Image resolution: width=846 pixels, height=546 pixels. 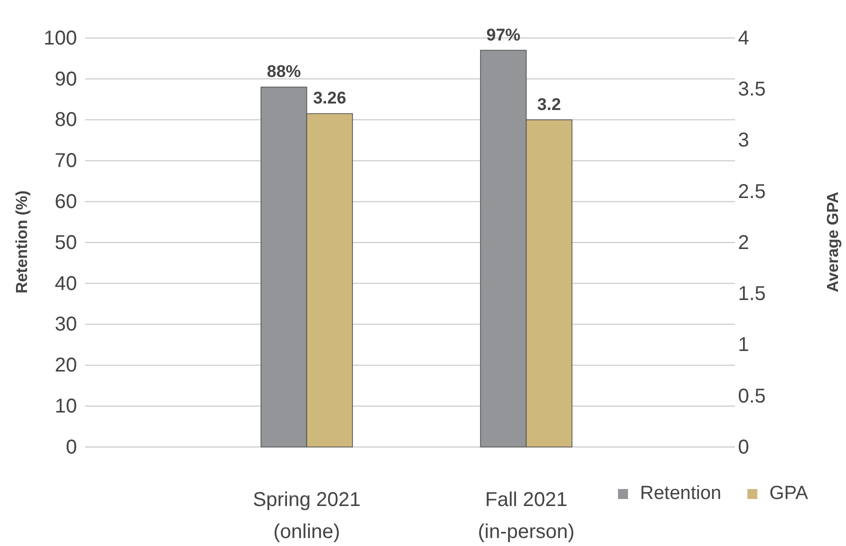 I want to click on x-tick-label: Spring 2021 (online), so click(x=306, y=516).